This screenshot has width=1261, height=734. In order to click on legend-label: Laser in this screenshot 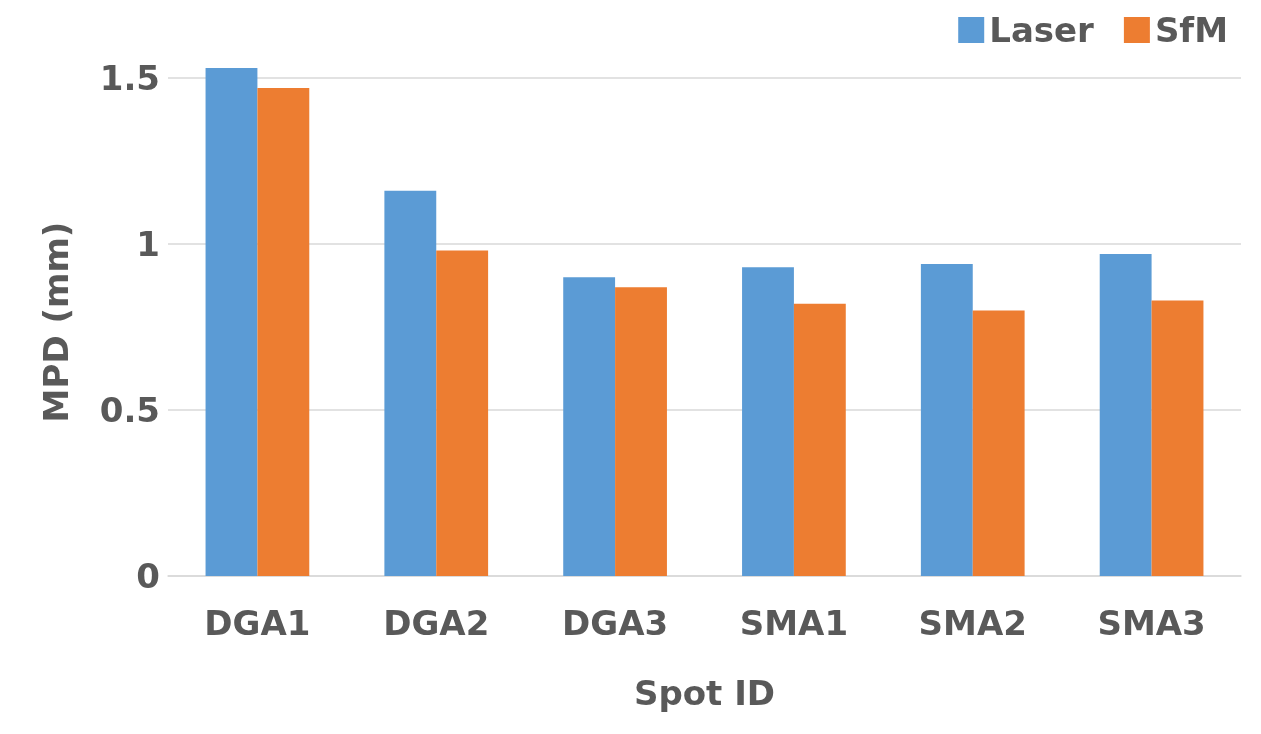, I will do `click(1042, 30)`.